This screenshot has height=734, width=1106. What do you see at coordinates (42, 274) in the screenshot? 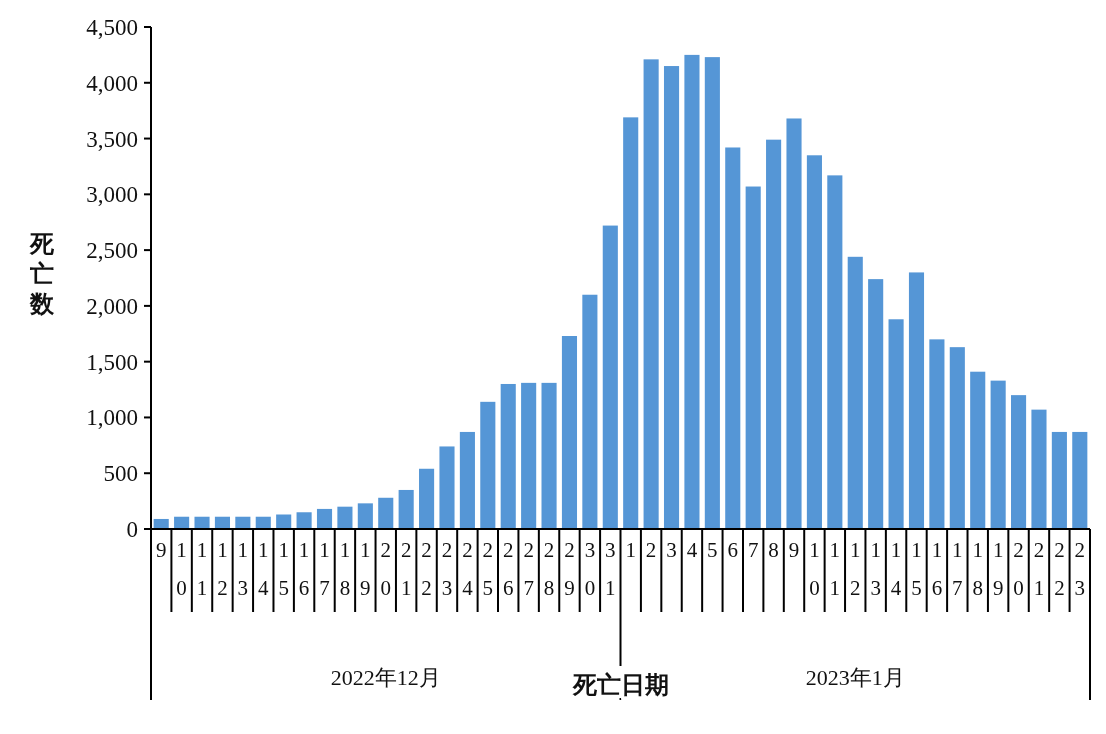
I see `y-axis-title: 死亡数` at bounding box center [42, 274].